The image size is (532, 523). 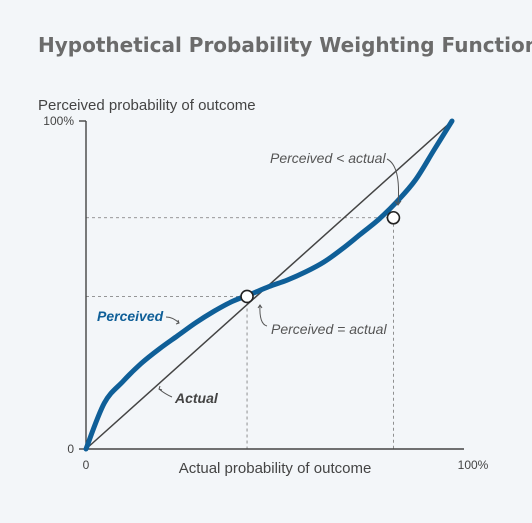 What do you see at coordinates (147, 105) in the screenshot?
I see `y-axis-label: Perceived probability of outcome` at bounding box center [147, 105].